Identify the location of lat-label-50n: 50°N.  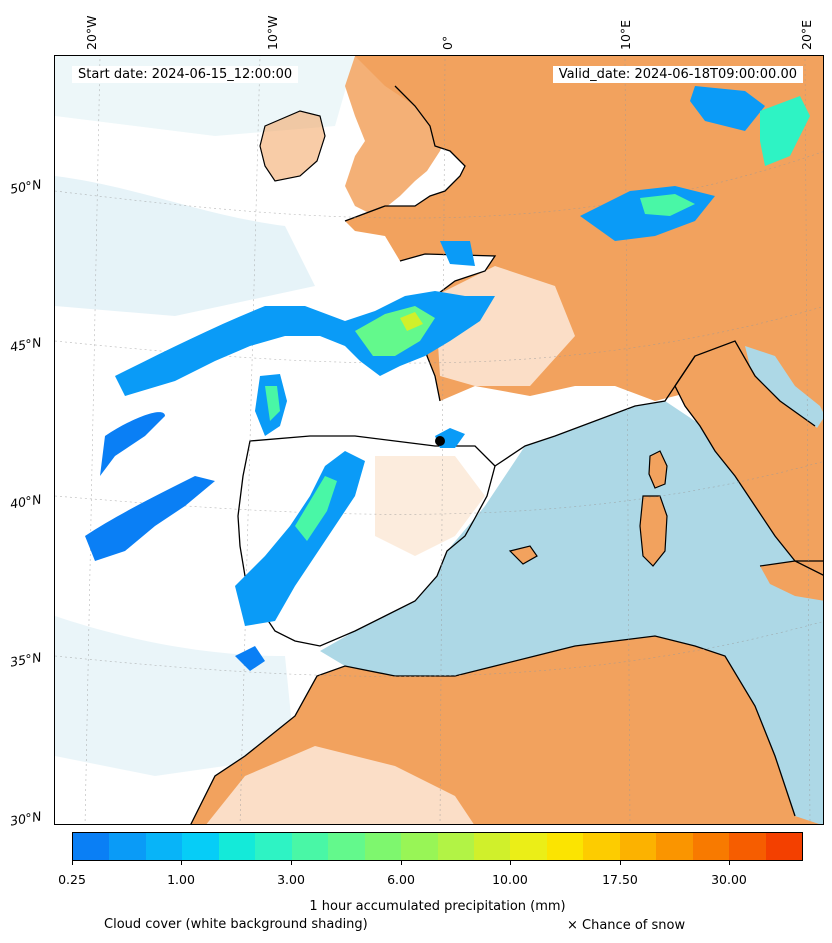
(25, 186).